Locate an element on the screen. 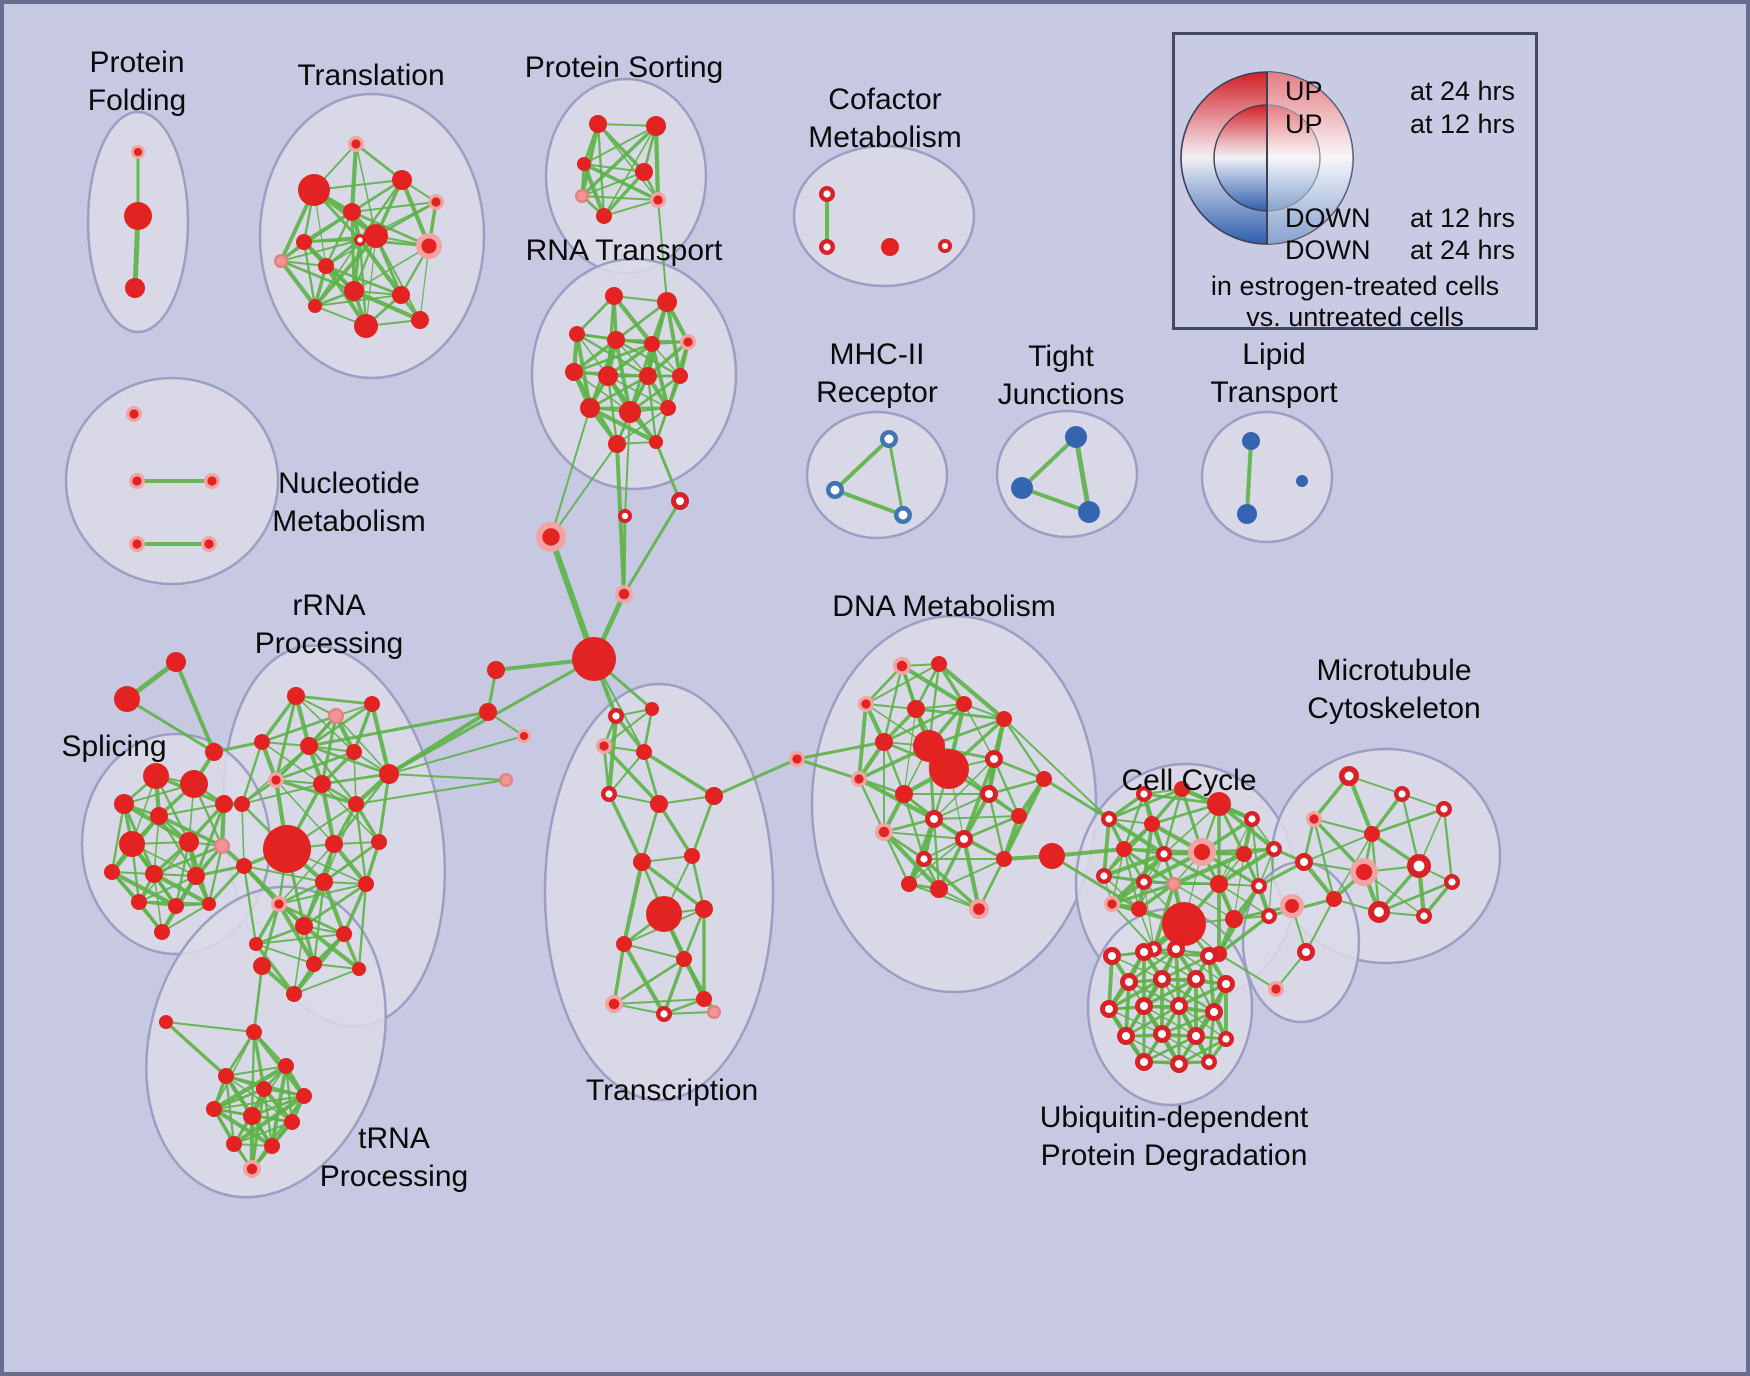  cluster-label-transcription: Transcription is located at coordinates (672, 1090).